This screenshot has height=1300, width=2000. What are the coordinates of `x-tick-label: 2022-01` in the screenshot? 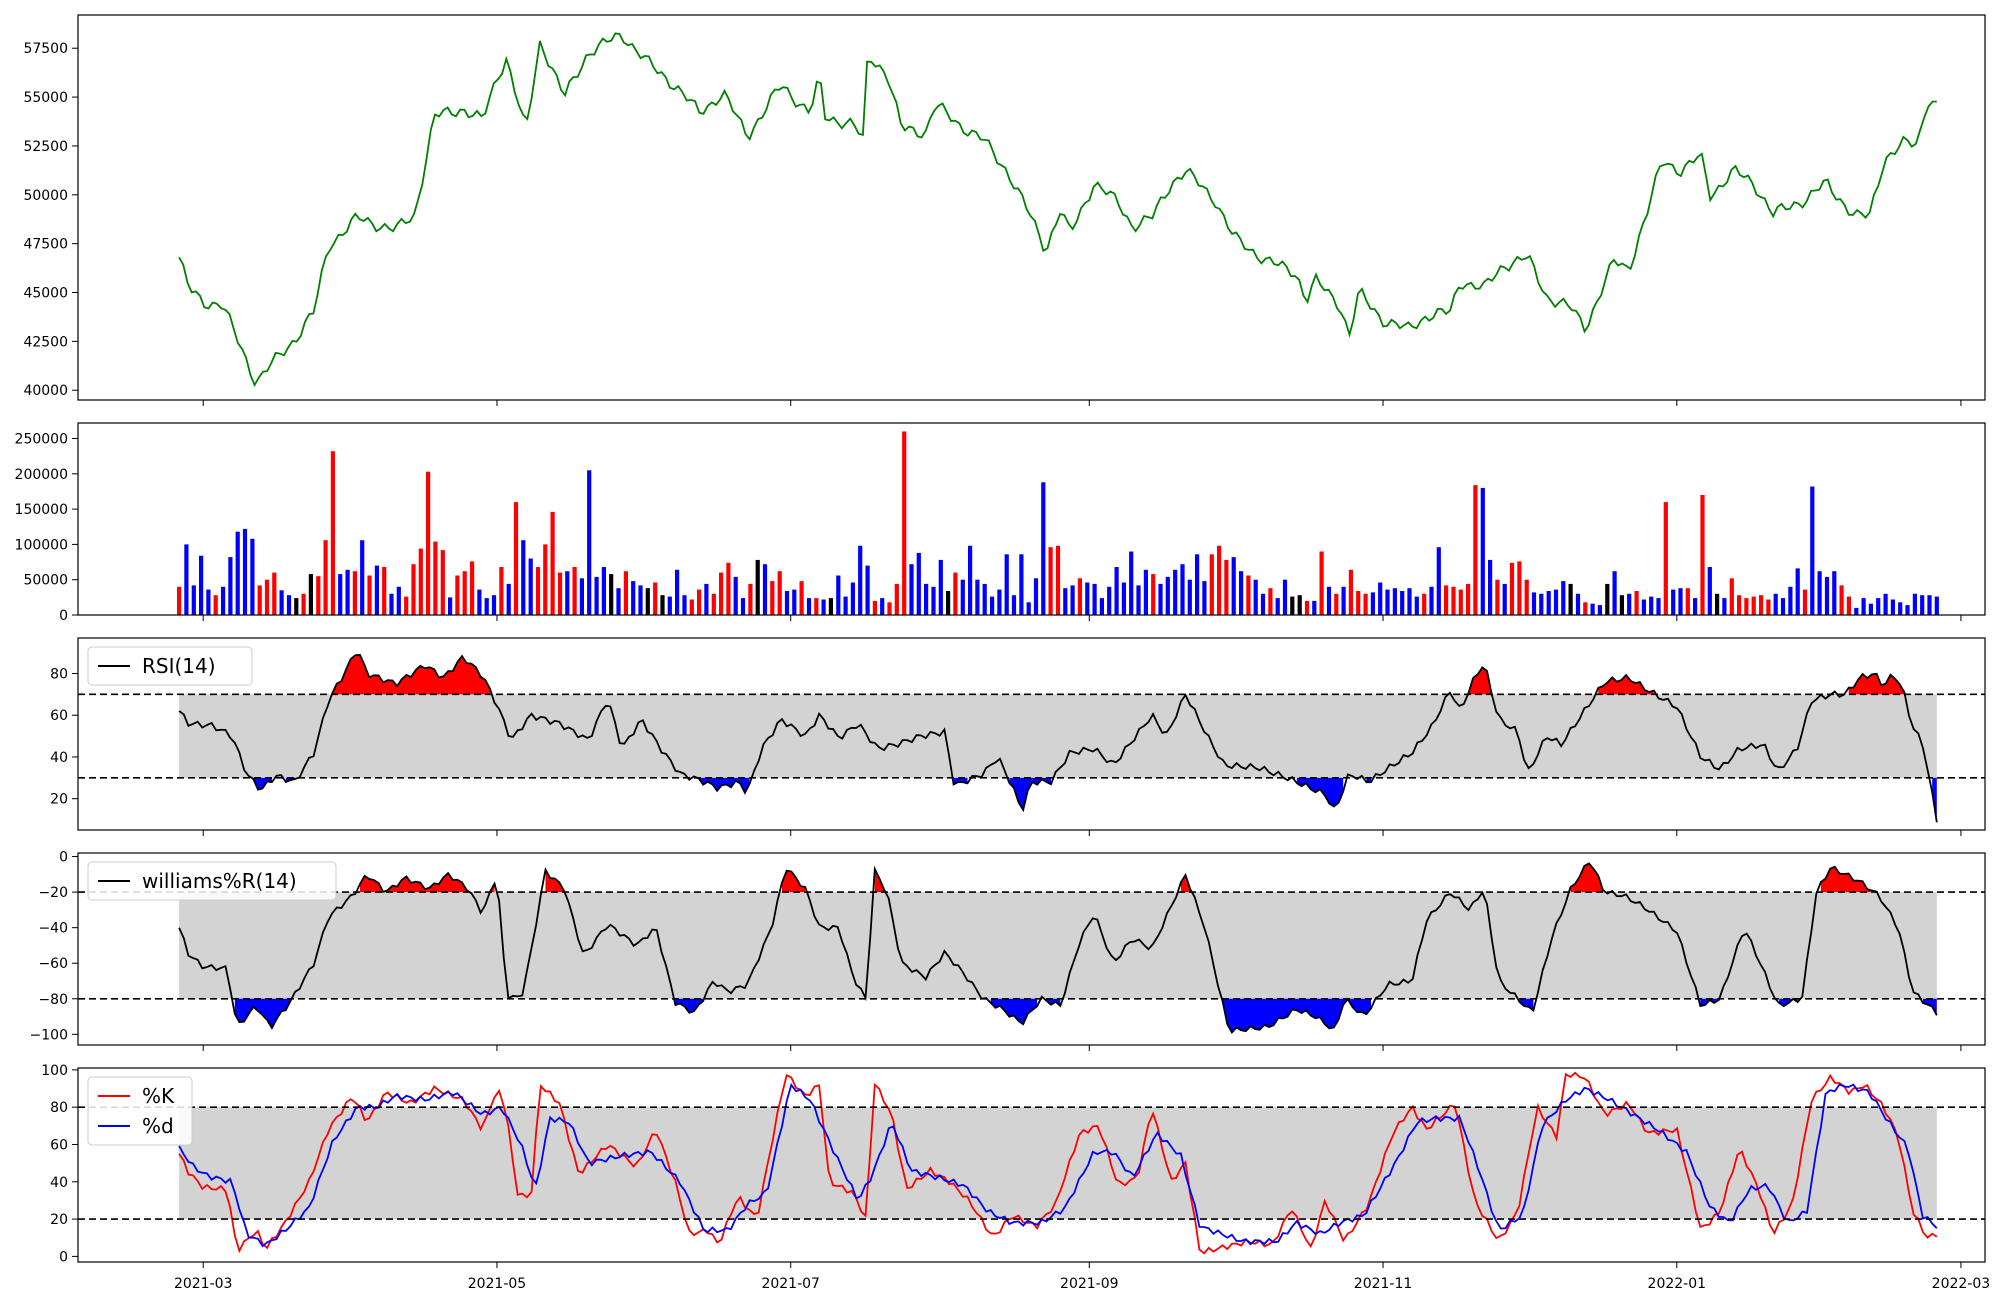 It's located at (1677, 1284).